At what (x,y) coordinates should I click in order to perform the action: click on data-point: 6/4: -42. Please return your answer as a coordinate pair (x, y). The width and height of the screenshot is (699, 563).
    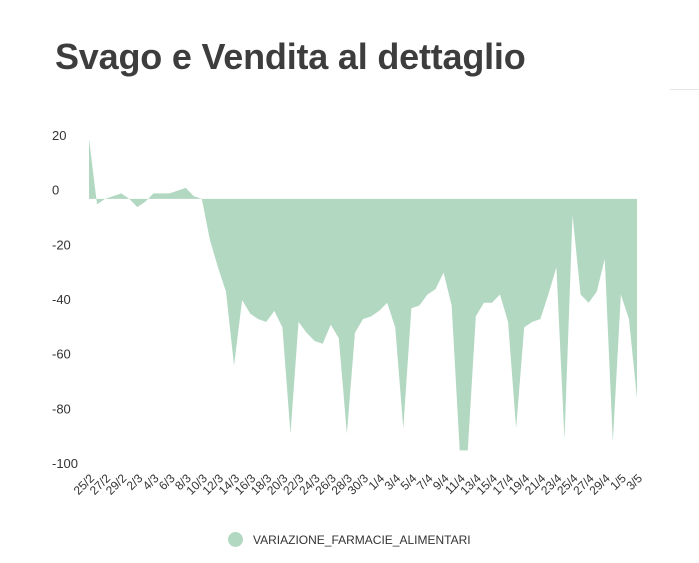
    Looking at the image, I should click on (419, 305).